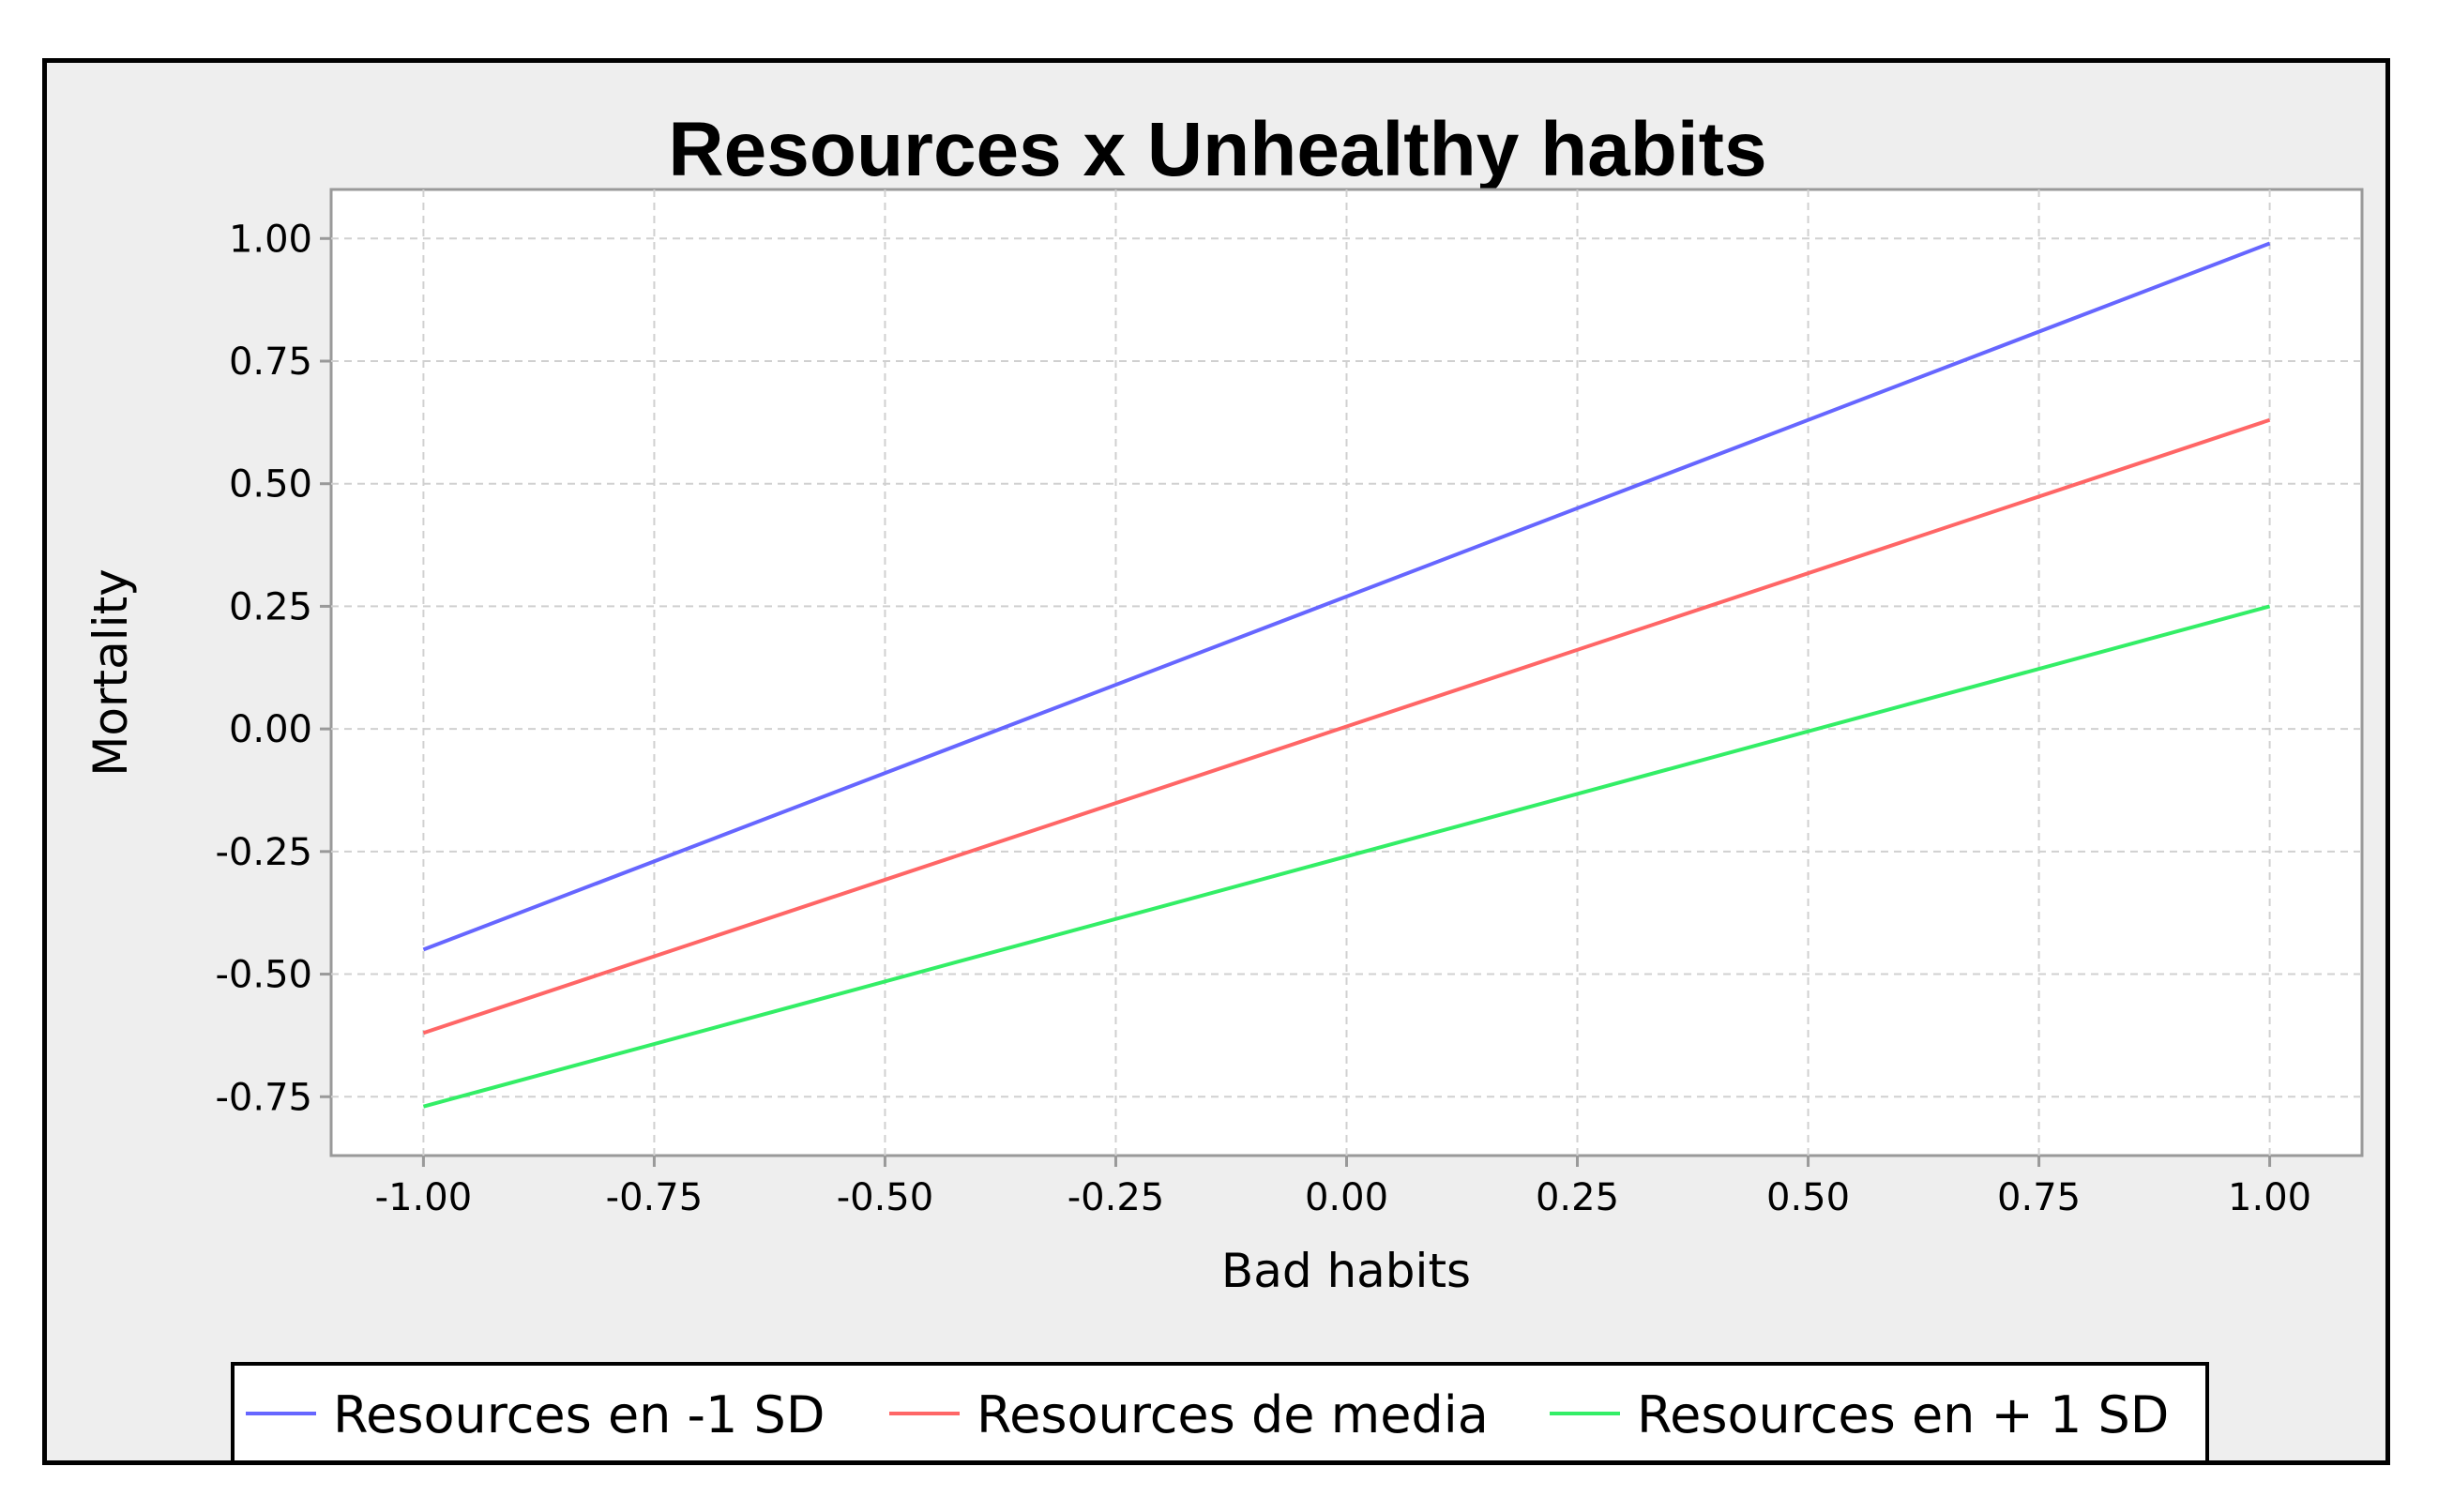 The height and width of the screenshot is (1512, 2438). What do you see at coordinates (264, 975) in the screenshot?
I see `y-tick-label: -0.50` at bounding box center [264, 975].